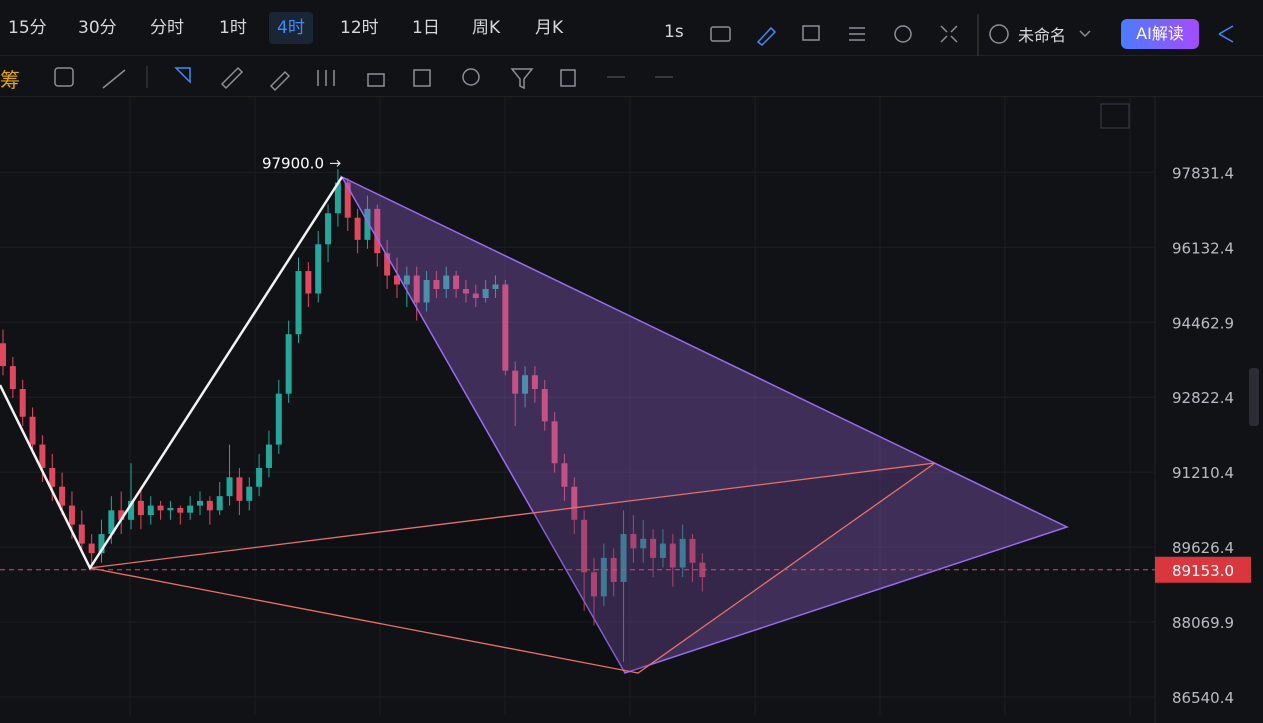  Describe the element at coordinates (291, 28) in the screenshot. I see `interval-button: 4时` at that location.